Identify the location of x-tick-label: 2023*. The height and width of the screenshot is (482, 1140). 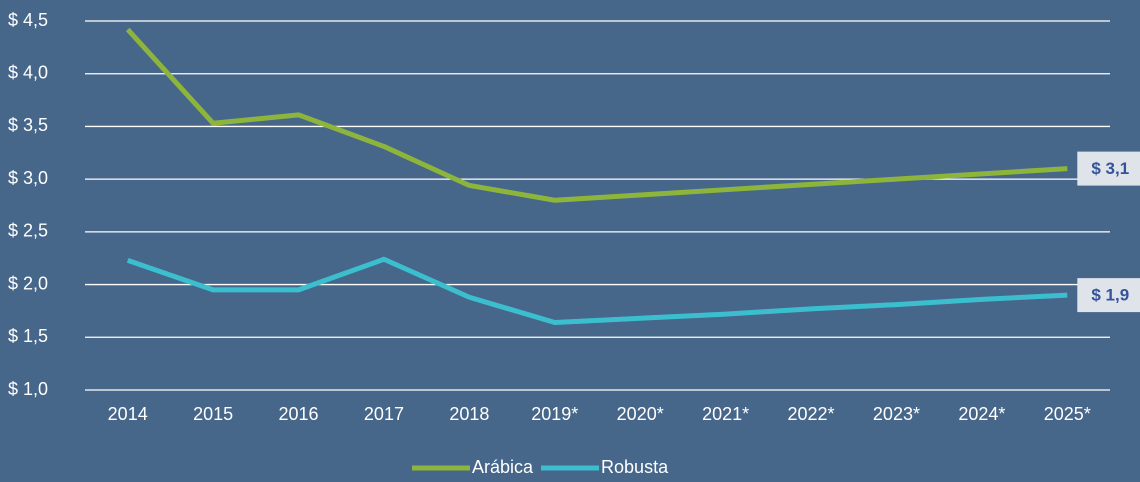
(896, 414).